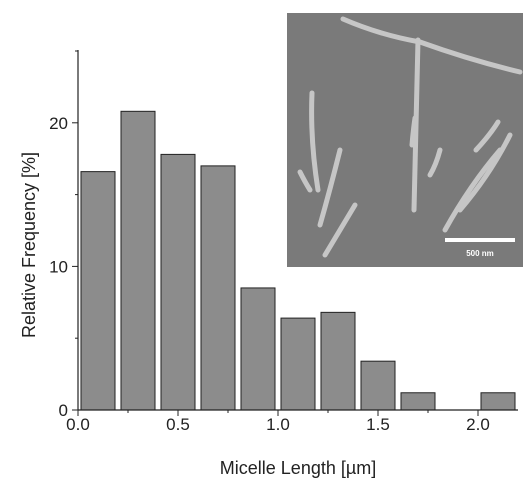 This screenshot has height=481, width=527. Describe the element at coordinates (78, 424) in the screenshot. I see `x-tick-label: 0.0` at that location.